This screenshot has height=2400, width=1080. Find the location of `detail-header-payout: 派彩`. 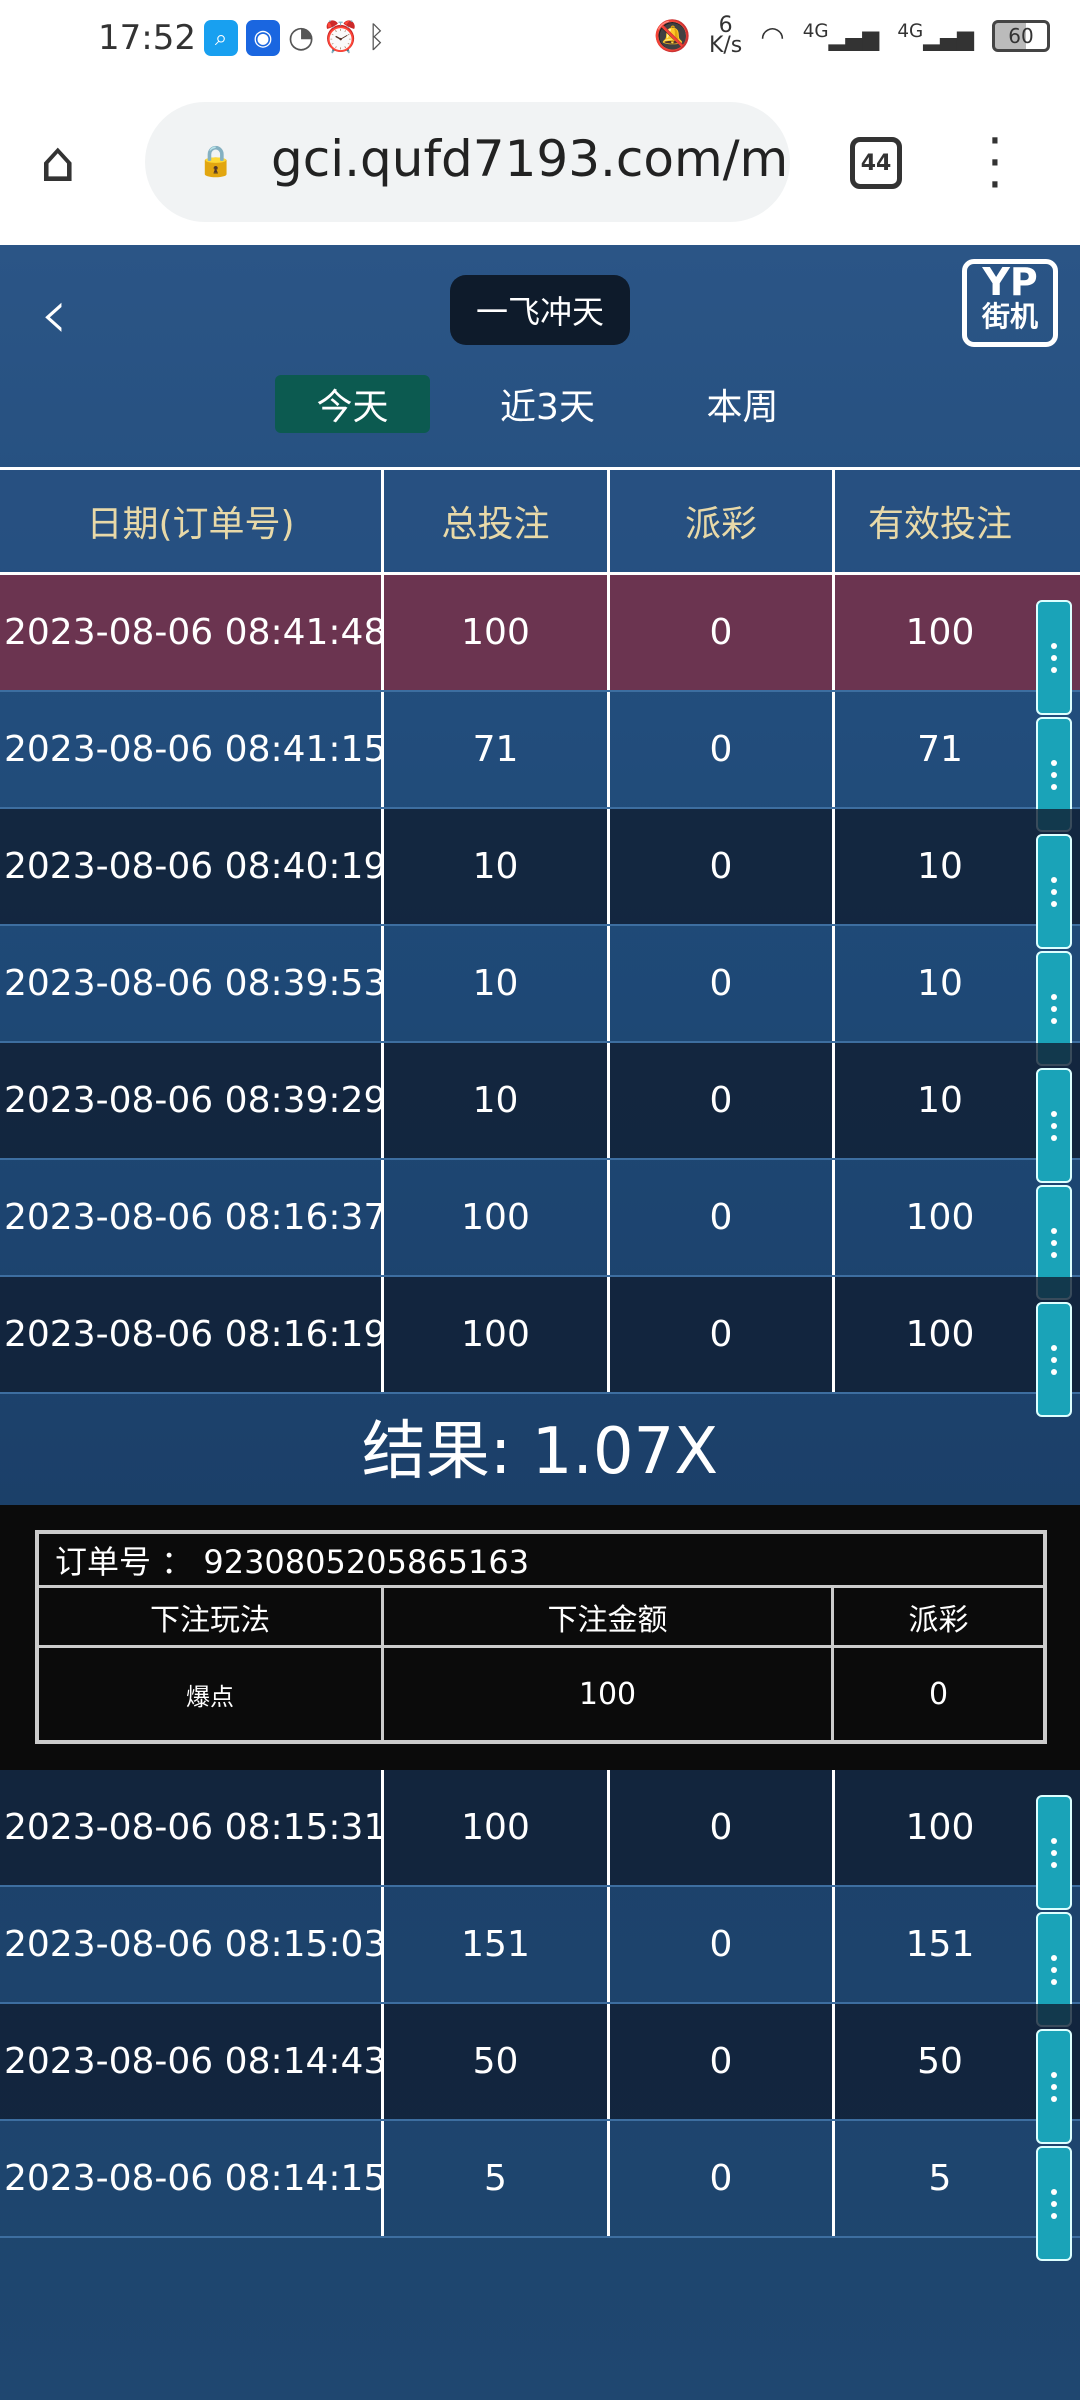

detail-header-payout: 派彩 is located at coordinates (938, 1620).